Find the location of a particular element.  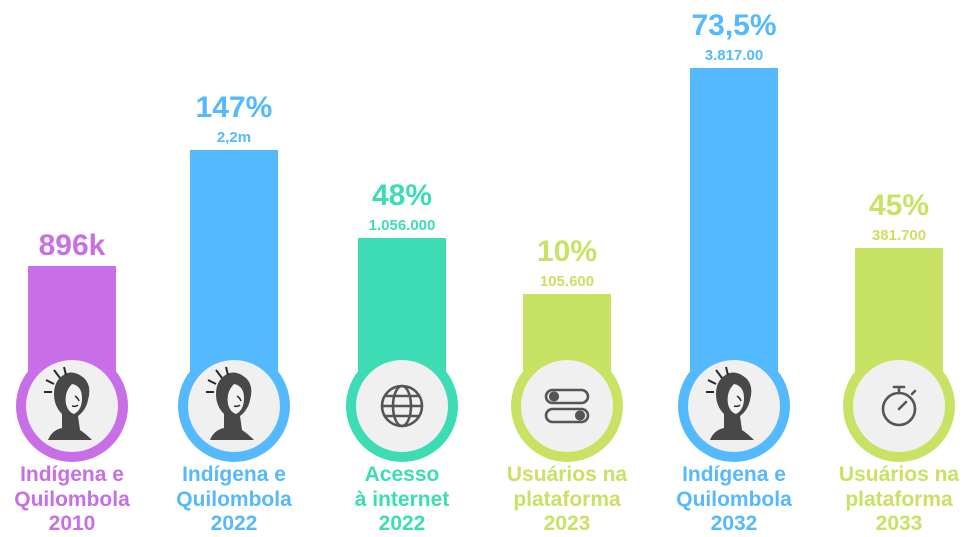

percent-label: 10% is located at coordinates (567, 251).